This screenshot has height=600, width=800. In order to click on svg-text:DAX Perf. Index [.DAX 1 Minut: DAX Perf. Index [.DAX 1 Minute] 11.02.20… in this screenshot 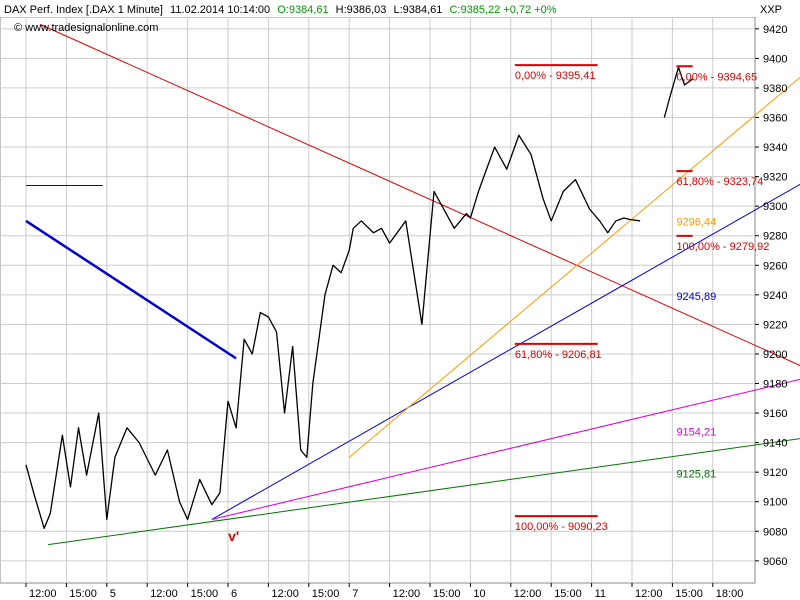, I will do `click(280, 10)`.